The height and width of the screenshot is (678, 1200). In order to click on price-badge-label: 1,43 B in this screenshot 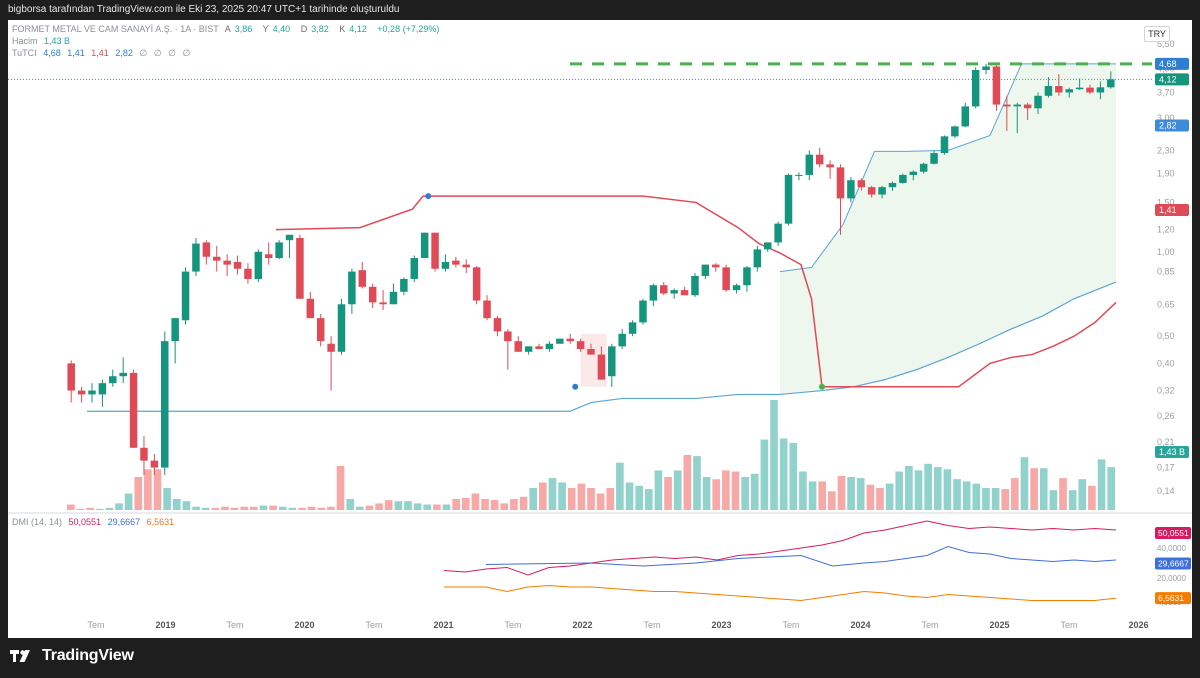, I will do `click(1172, 452)`.